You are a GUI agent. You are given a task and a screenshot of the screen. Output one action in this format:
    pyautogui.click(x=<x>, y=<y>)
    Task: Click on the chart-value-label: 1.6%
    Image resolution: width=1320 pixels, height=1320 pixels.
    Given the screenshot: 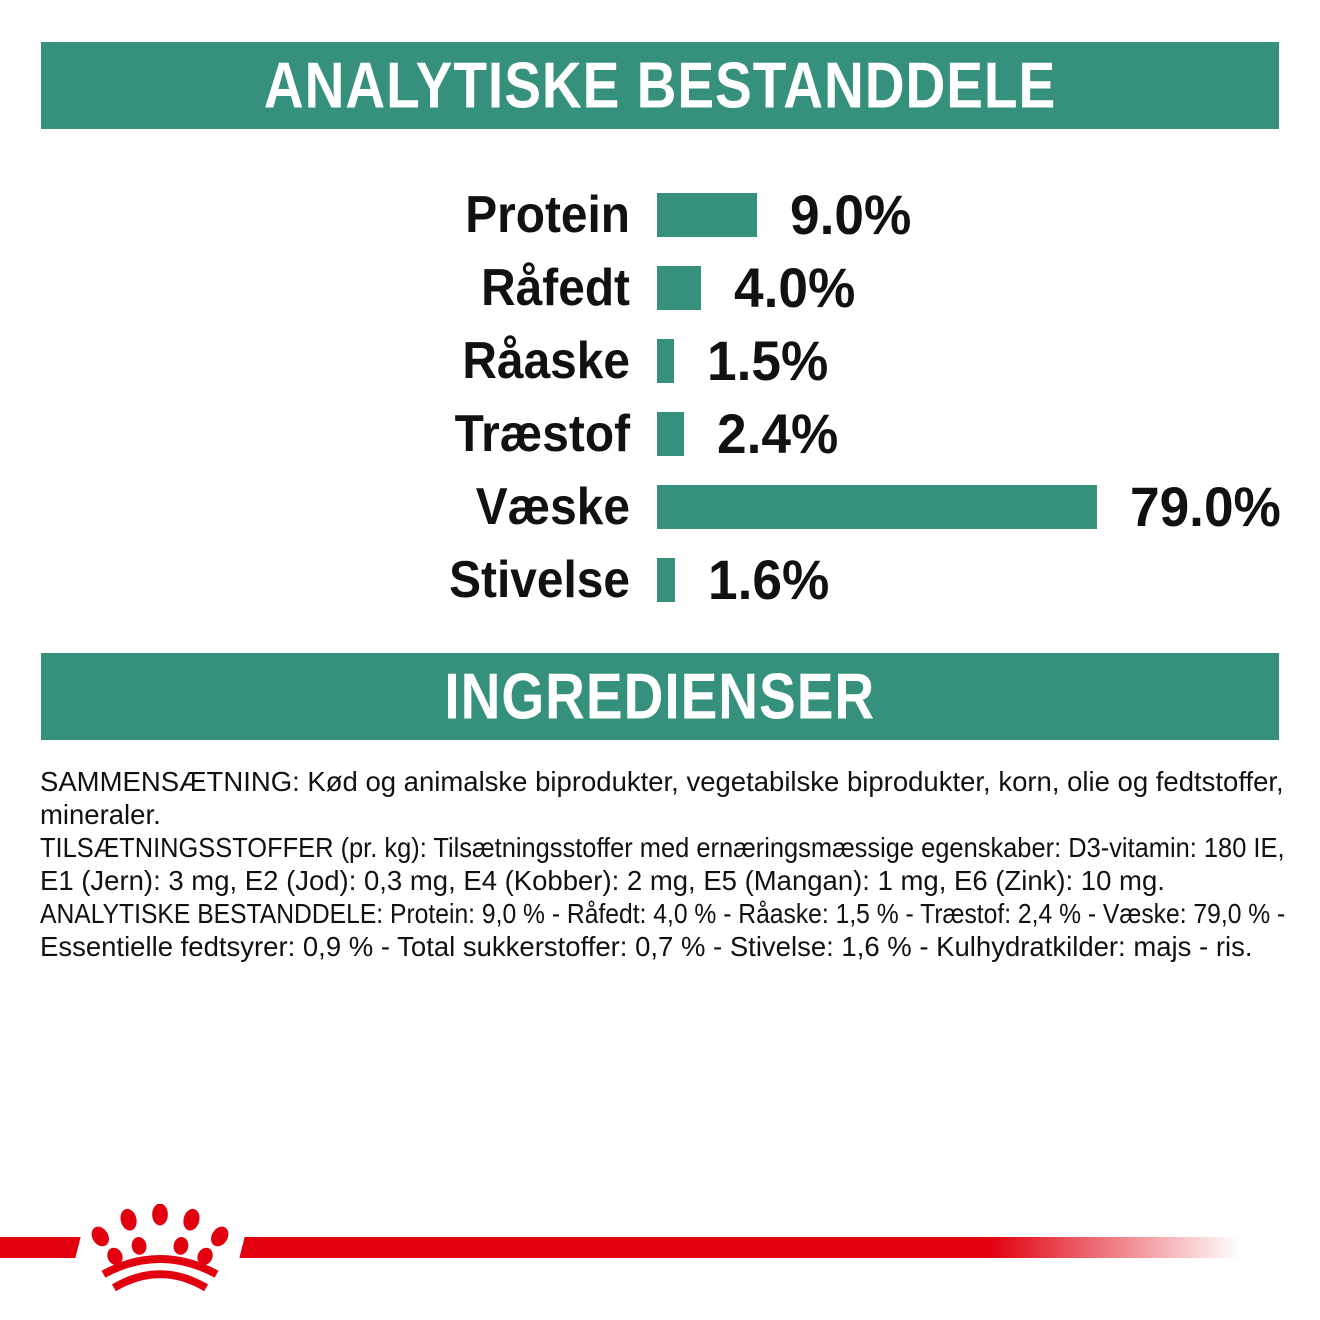 What is the action you would take?
    pyautogui.click(x=769, y=579)
    